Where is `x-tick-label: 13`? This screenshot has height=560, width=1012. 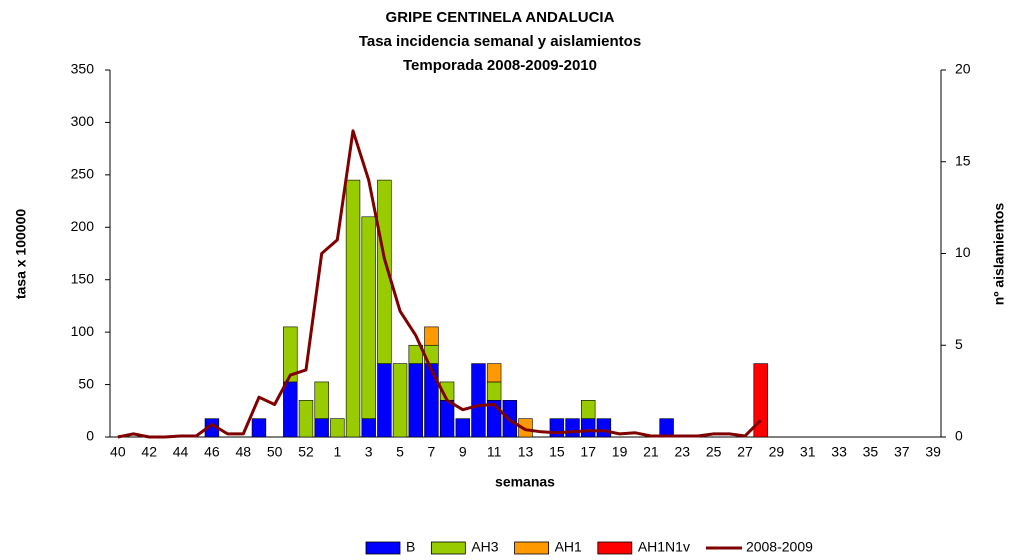 x-tick-label: 13 is located at coordinates (526, 452).